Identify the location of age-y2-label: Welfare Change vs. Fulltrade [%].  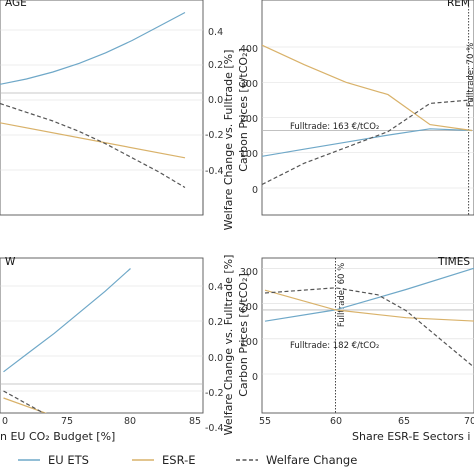
(228, 140).